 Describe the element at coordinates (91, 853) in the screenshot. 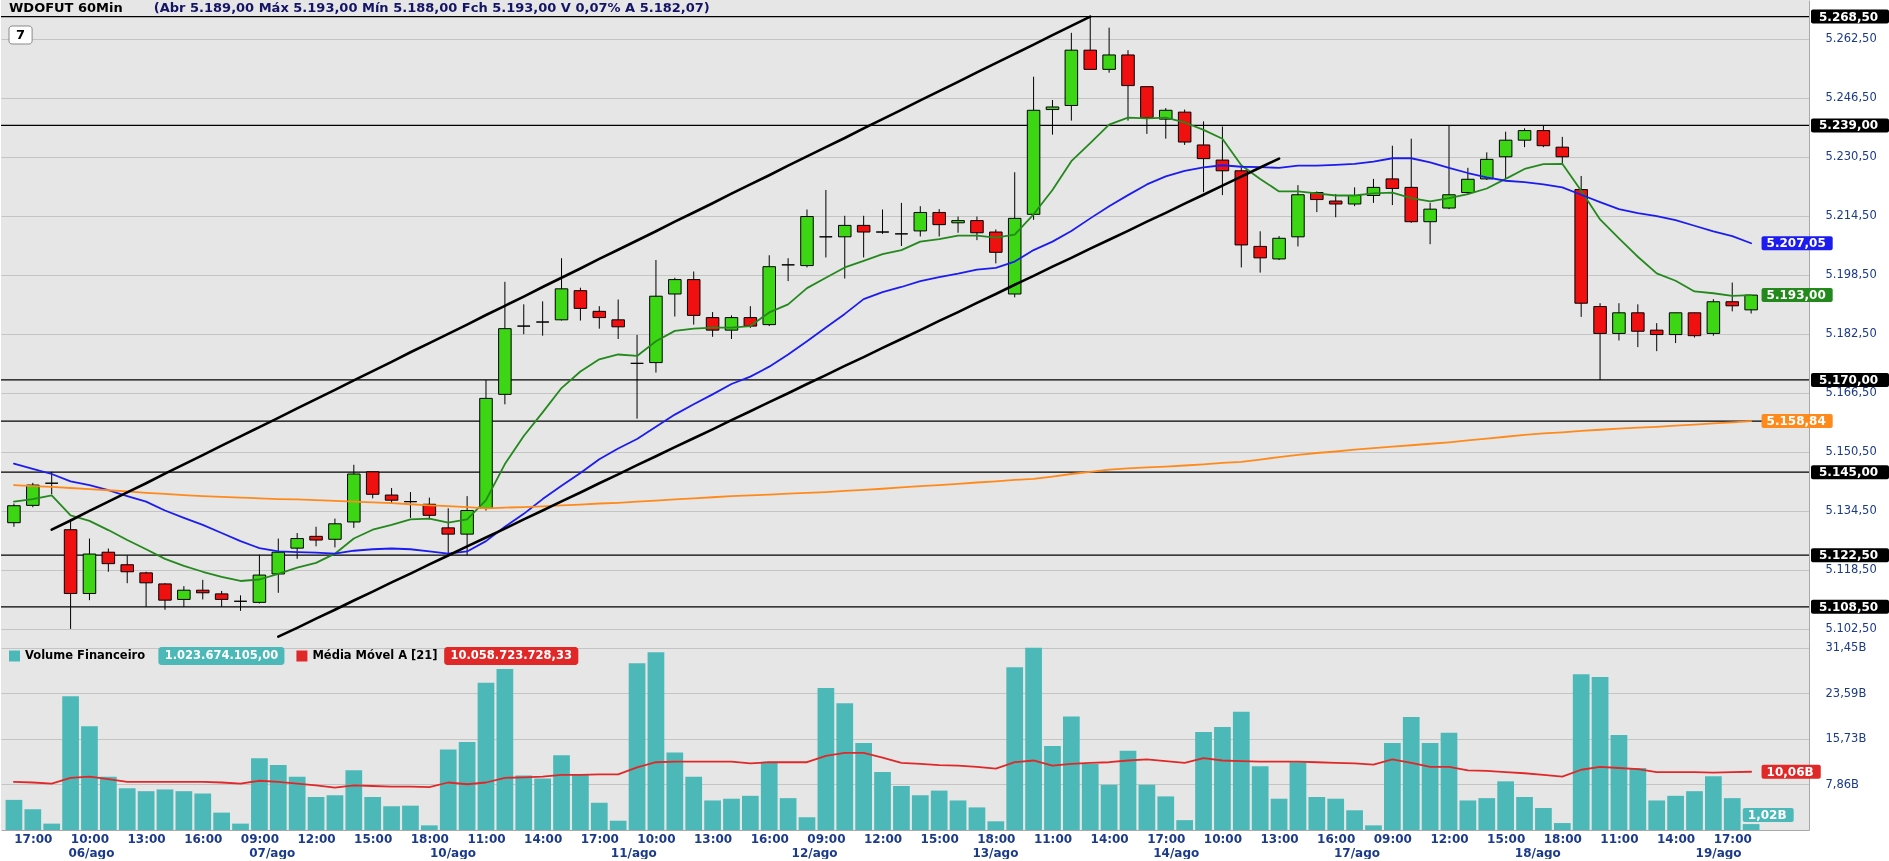

I see `text: 06/ago` at that location.